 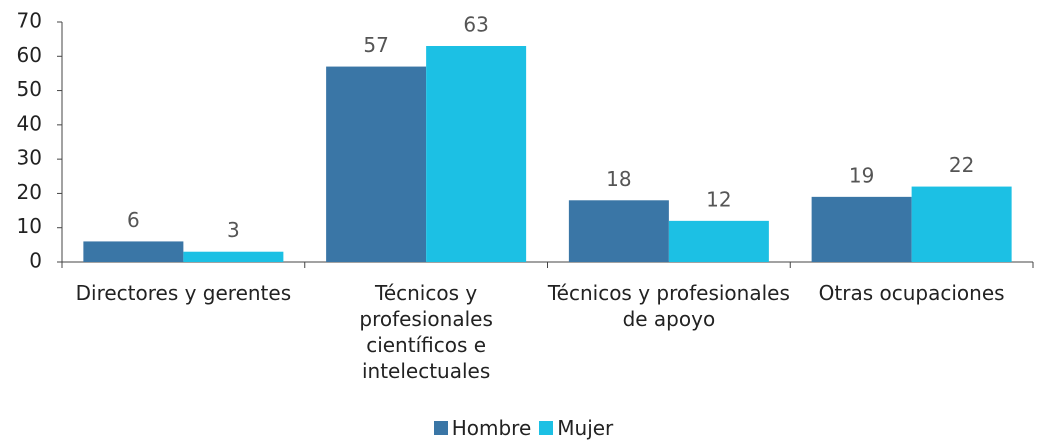 I want to click on y-tick-label: 20, so click(x=29, y=192).